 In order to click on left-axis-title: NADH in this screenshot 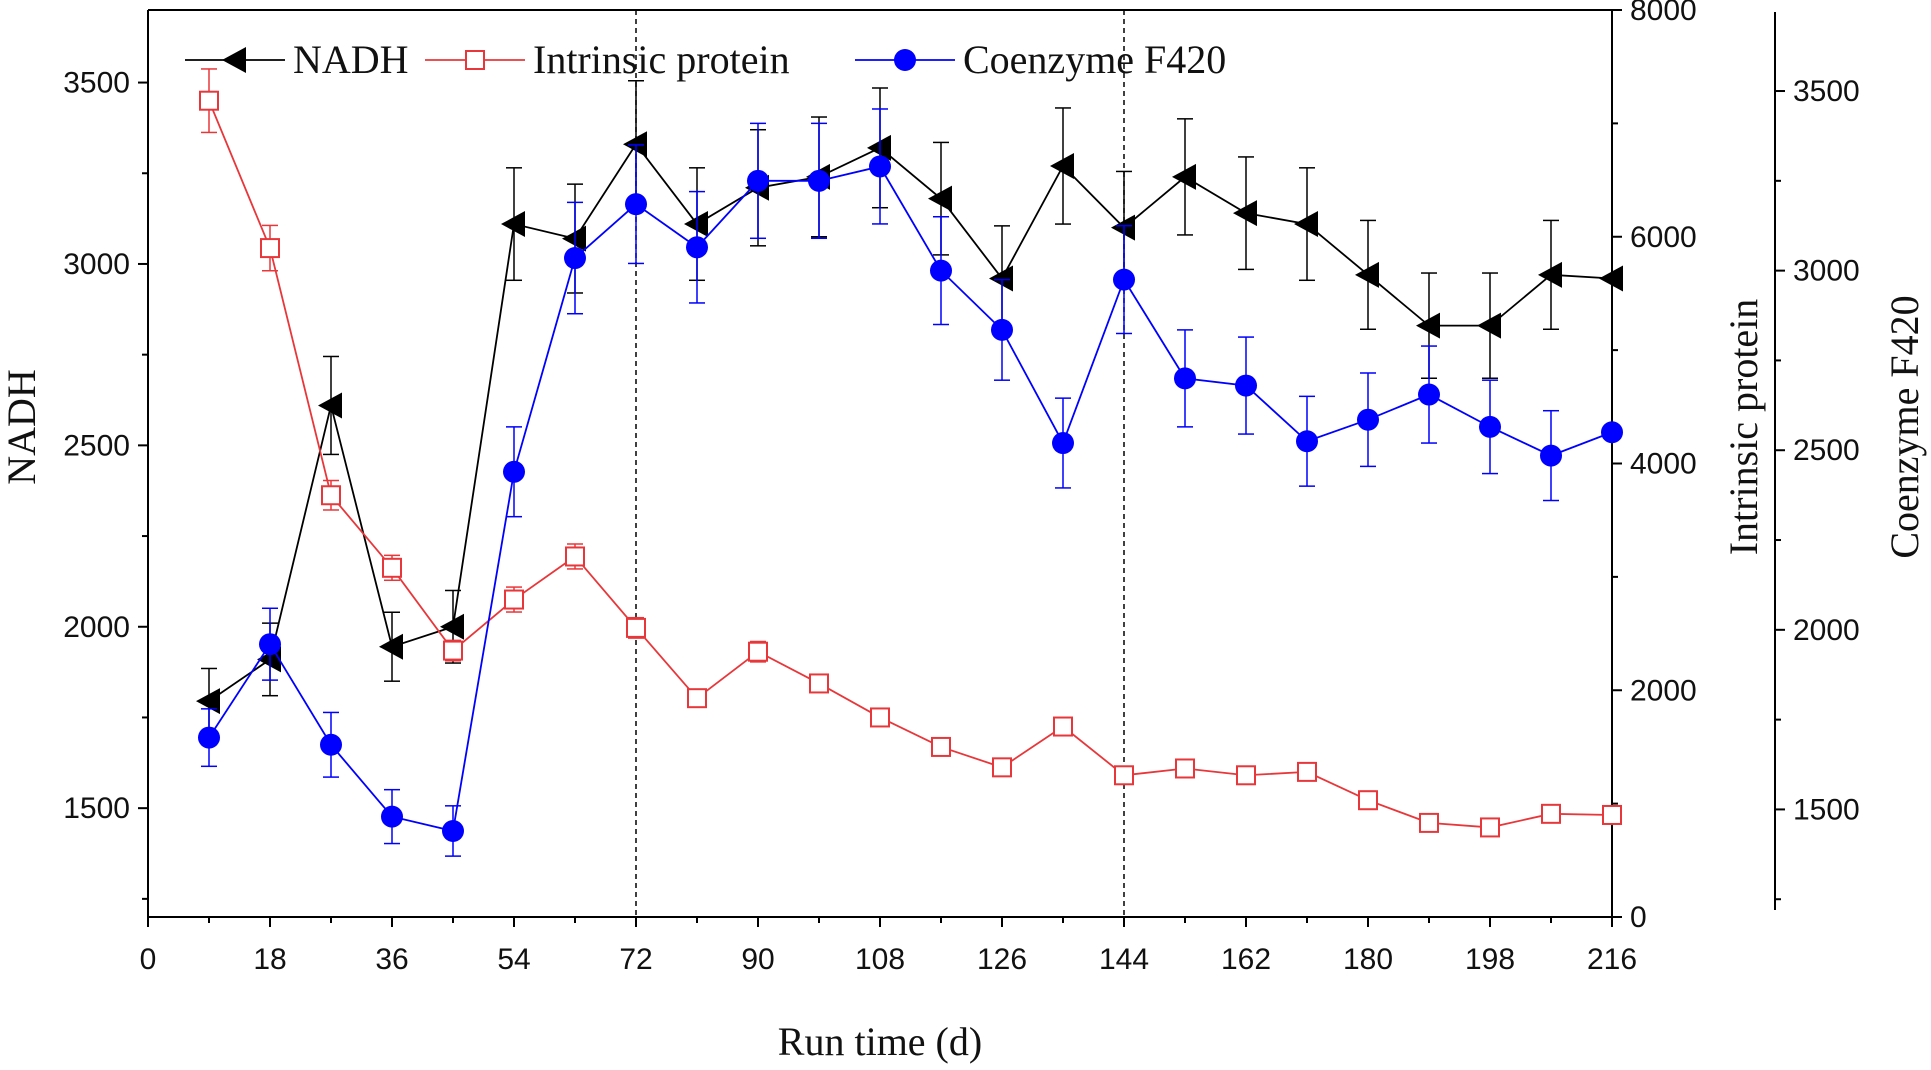, I will do `click(22, 427)`.